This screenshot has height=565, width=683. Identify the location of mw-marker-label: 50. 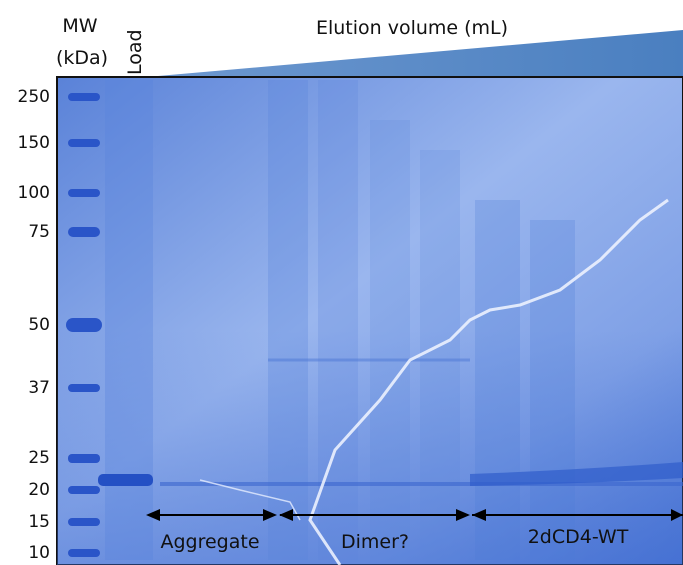
(39, 325).